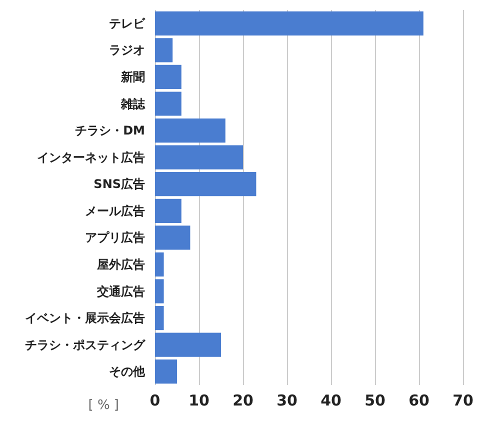  What do you see at coordinates (419, 401) in the screenshot?
I see `x-tick-label: 60` at bounding box center [419, 401].